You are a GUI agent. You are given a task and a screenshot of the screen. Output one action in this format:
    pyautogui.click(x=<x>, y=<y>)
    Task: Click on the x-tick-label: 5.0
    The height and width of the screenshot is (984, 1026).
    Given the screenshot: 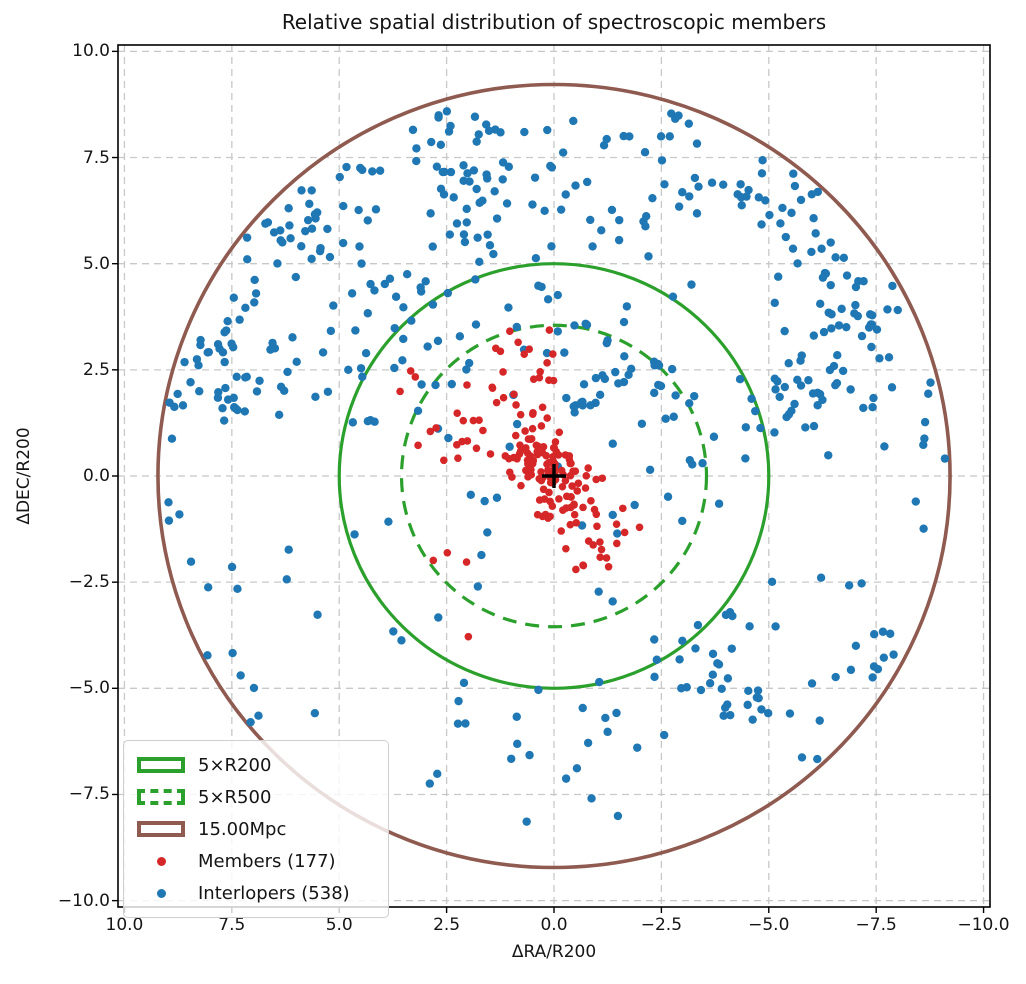 What is the action you would take?
    pyautogui.click(x=339, y=925)
    